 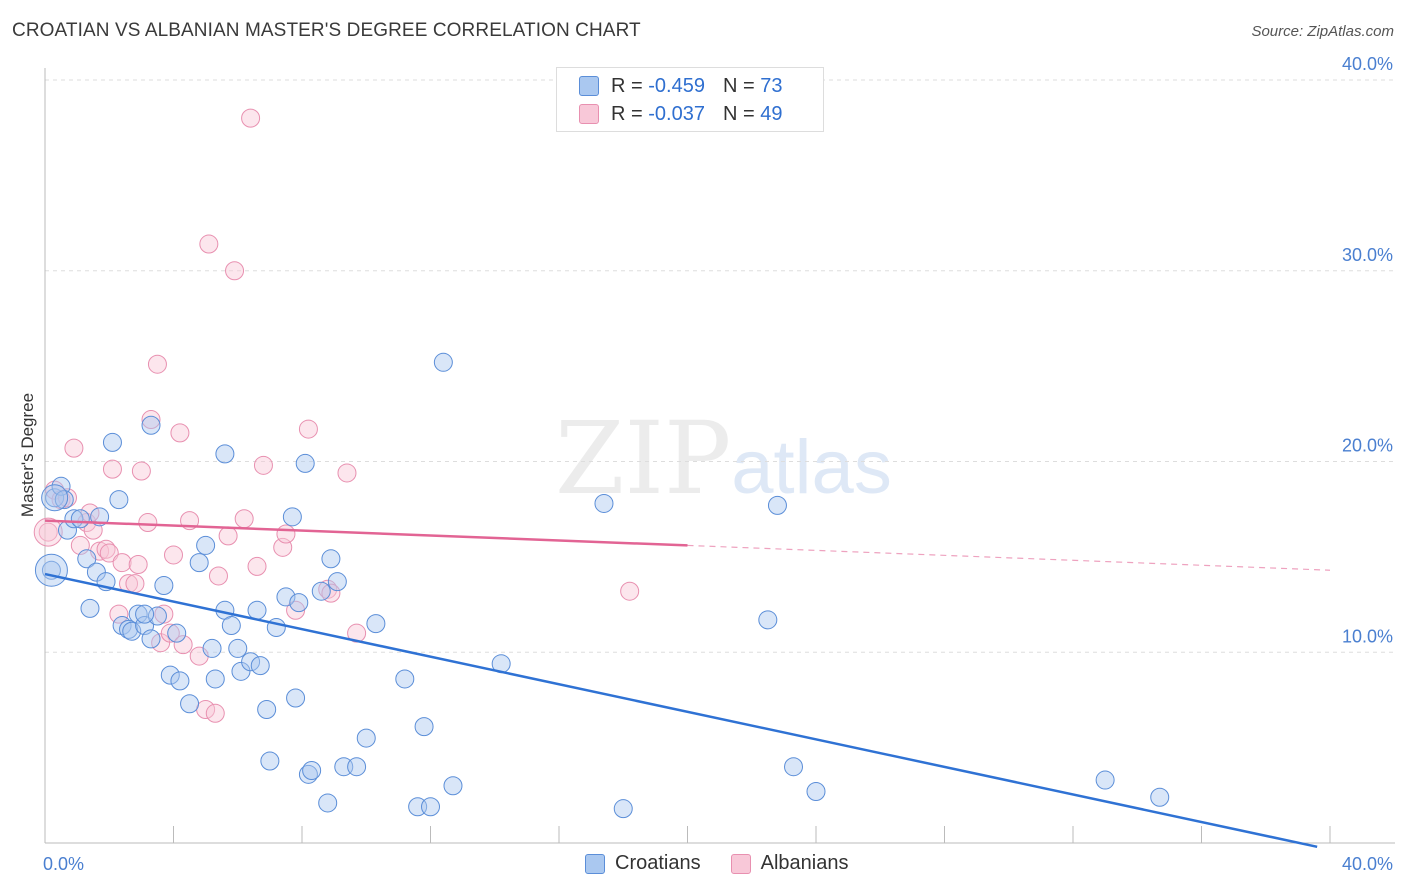 What do you see at coordinates (1009, 557) in the screenshot?
I see `albanians-trend-line-extension` at bounding box center [1009, 557].